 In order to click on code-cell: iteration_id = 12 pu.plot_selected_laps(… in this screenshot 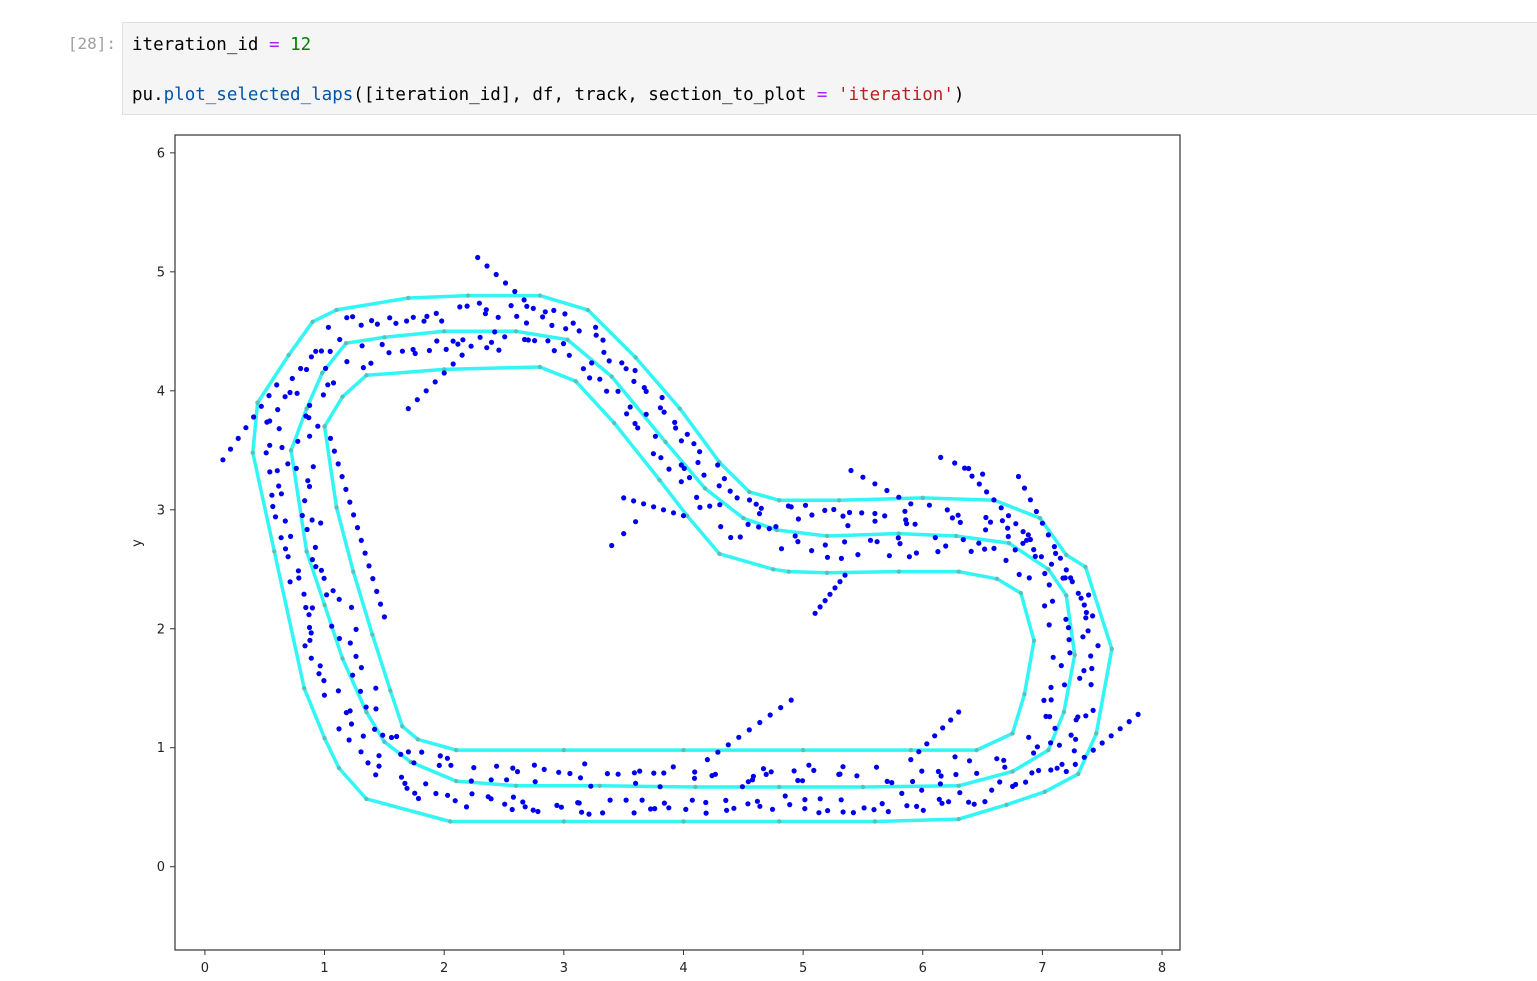, I will do `click(829, 68)`.